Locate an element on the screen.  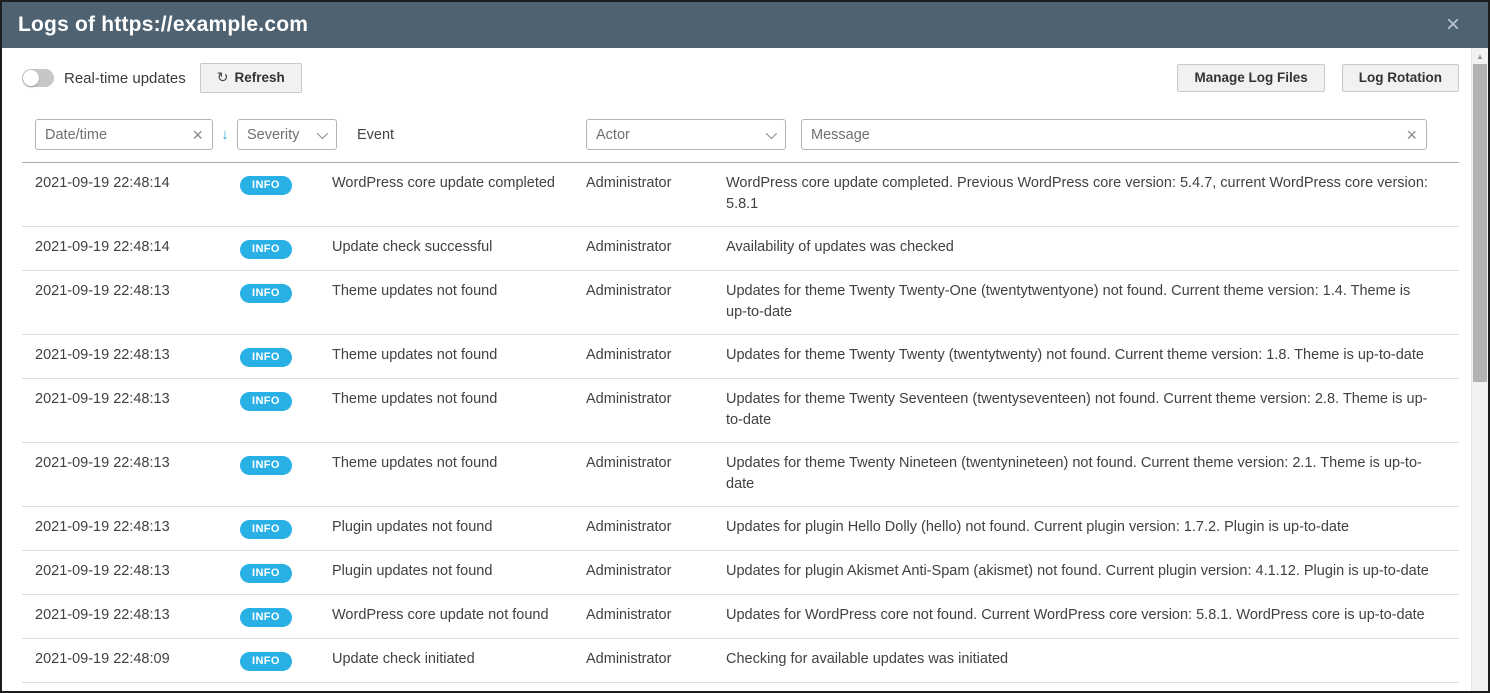
datetime-filter-input is located at coordinates (116, 134).